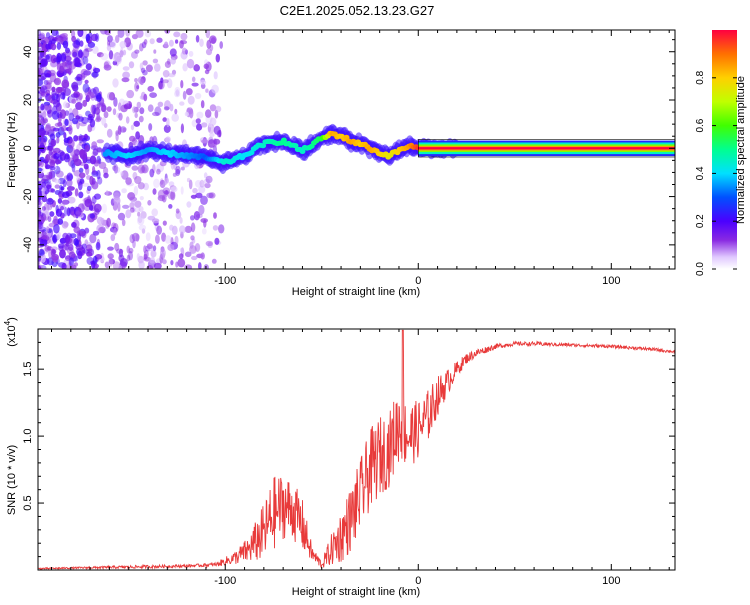  Describe the element at coordinates (741, 150) in the screenshot. I see `colorbar-label: Normalized spectral amplitude` at that location.